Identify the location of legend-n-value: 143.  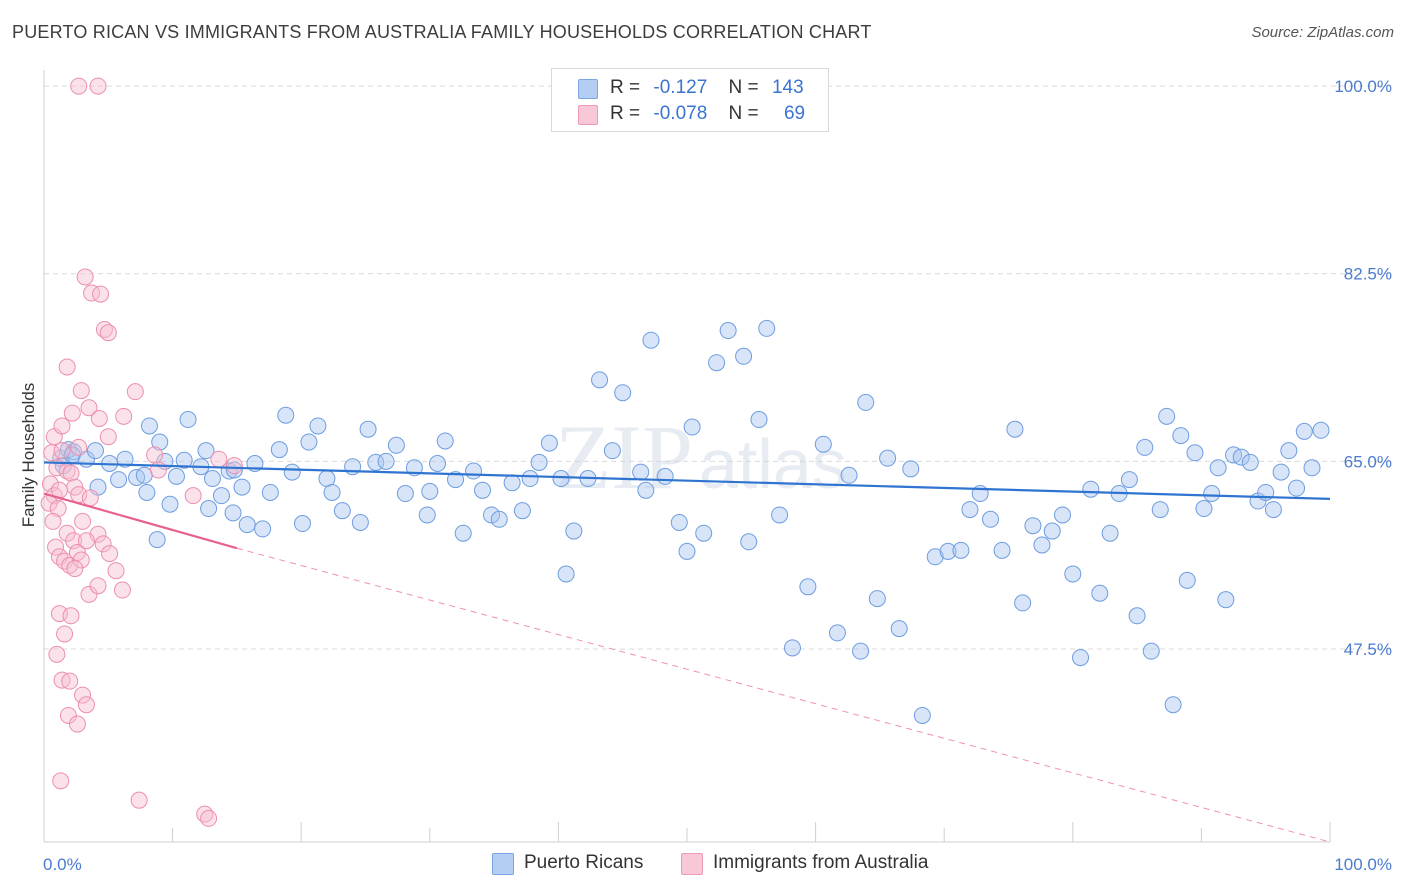
(787, 87).